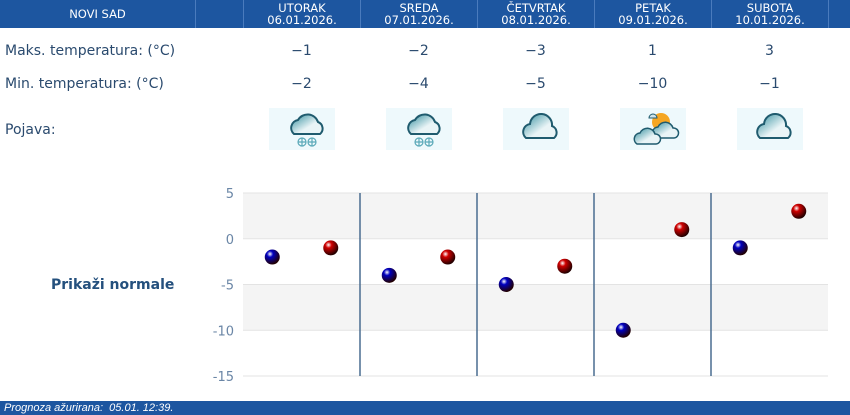 The height and width of the screenshot is (415, 850). I want to click on forecast-updated: Prognoza ažurirana: 05.01. 12:39., so click(425, 408).